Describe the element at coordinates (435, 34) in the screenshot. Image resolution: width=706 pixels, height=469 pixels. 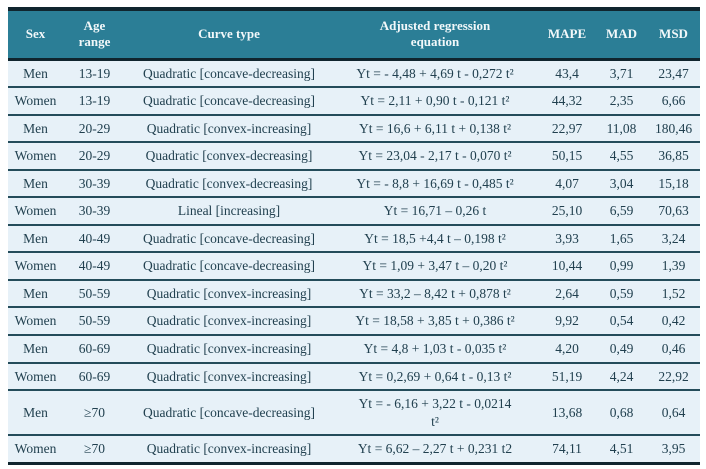
I see `column-header-equation: Adjusted regression equation` at that location.